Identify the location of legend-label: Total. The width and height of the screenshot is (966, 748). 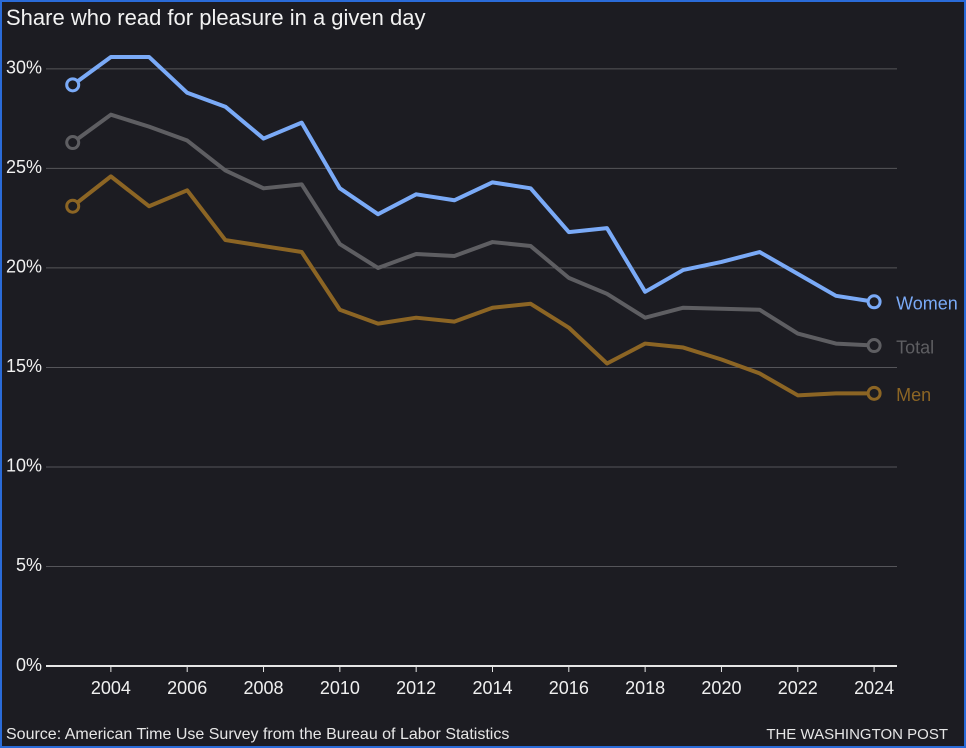
(915, 347).